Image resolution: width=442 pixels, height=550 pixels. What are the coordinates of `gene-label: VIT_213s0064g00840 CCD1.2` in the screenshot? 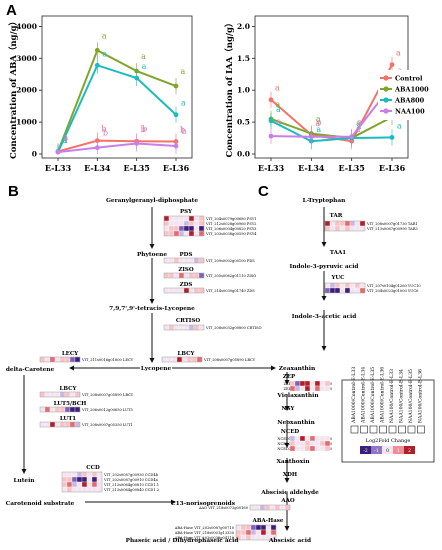 It's located at (131, 490).